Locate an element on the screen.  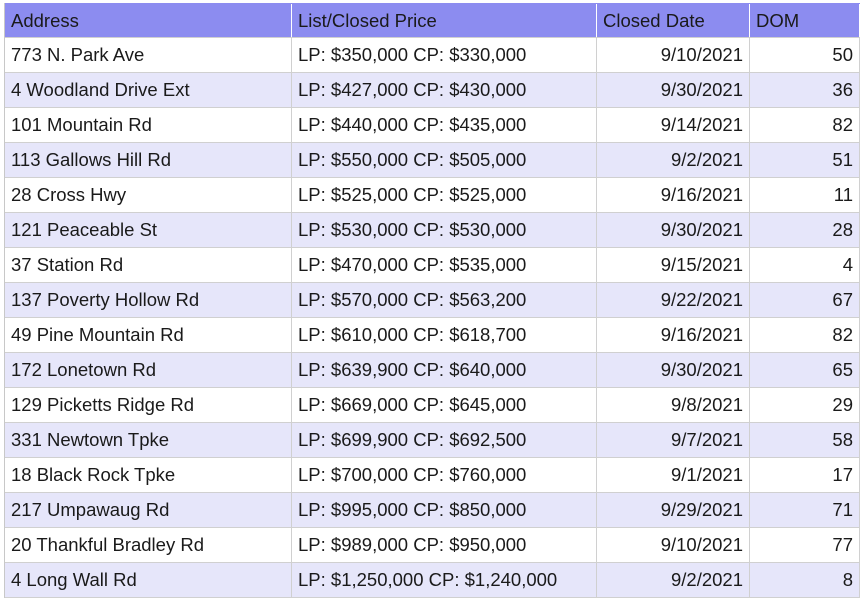
table-cell: 36 is located at coordinates (805, 90).